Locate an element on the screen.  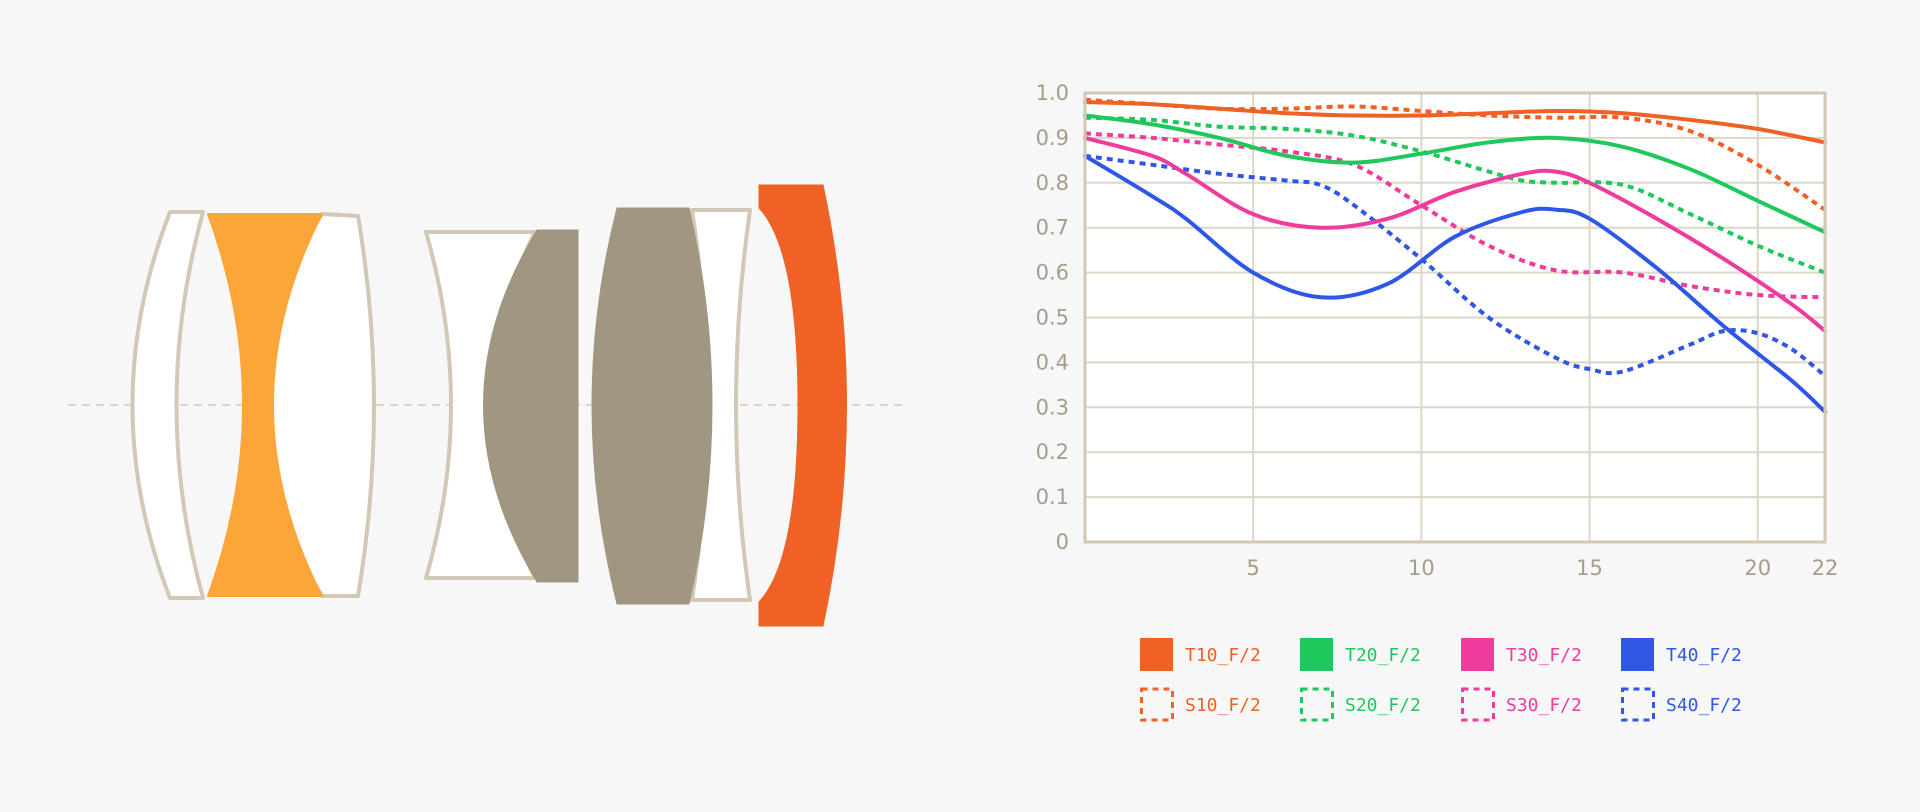
x-tick-label: 10 is located at coordinates (1421, 568).